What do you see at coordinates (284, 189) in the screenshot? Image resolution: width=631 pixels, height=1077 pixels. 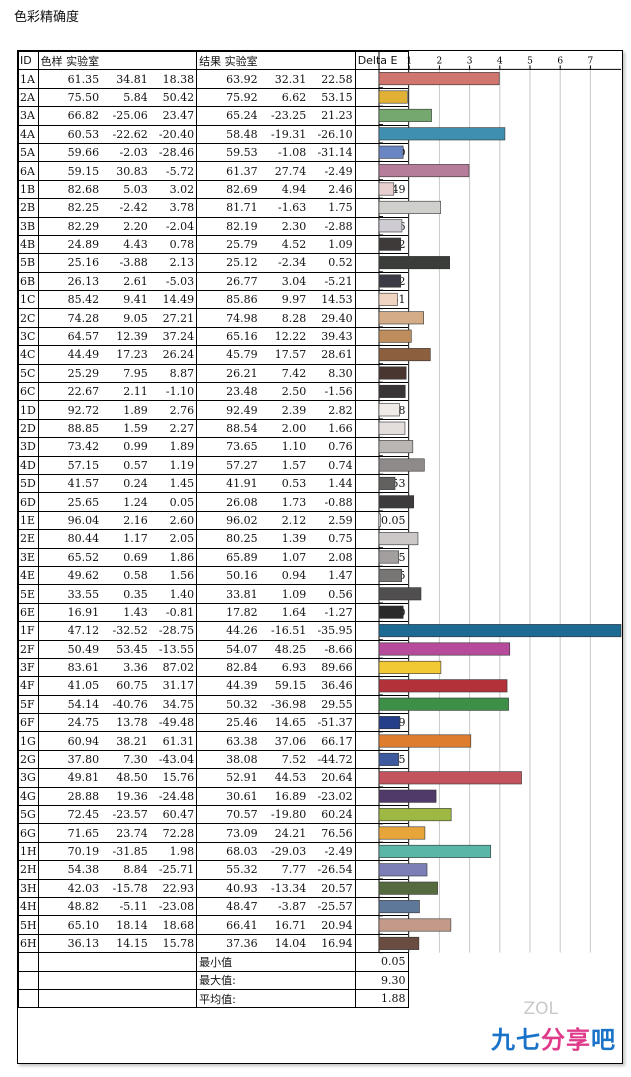 I see `result-a: 4.94` at bounding box center [284, 189].